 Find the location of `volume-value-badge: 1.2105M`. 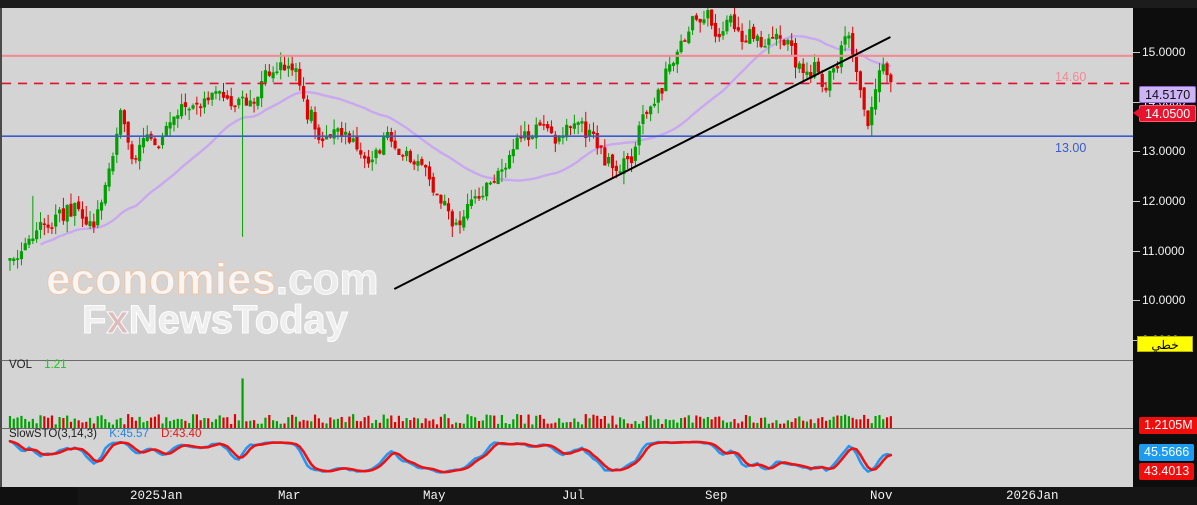

volume-value-badge: 1.2105M is located at coordinates (1168, 425).